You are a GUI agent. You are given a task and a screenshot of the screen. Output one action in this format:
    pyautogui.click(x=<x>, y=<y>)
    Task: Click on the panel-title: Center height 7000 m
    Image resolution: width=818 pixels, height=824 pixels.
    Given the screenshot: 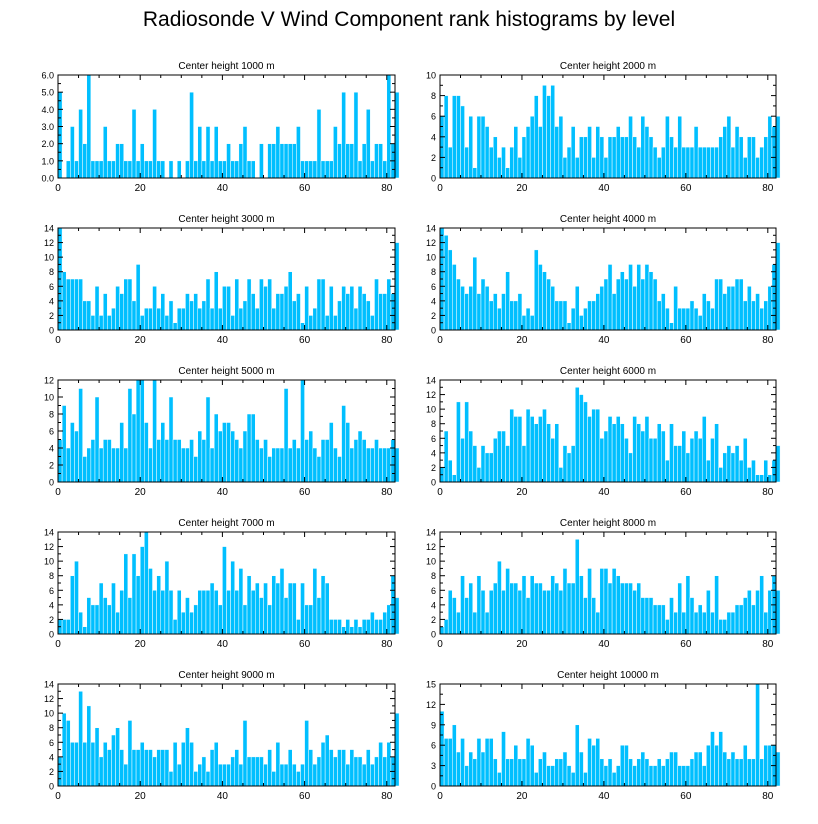 What is the action you would take?
    pyautogui.click(x=226, y=523)
    